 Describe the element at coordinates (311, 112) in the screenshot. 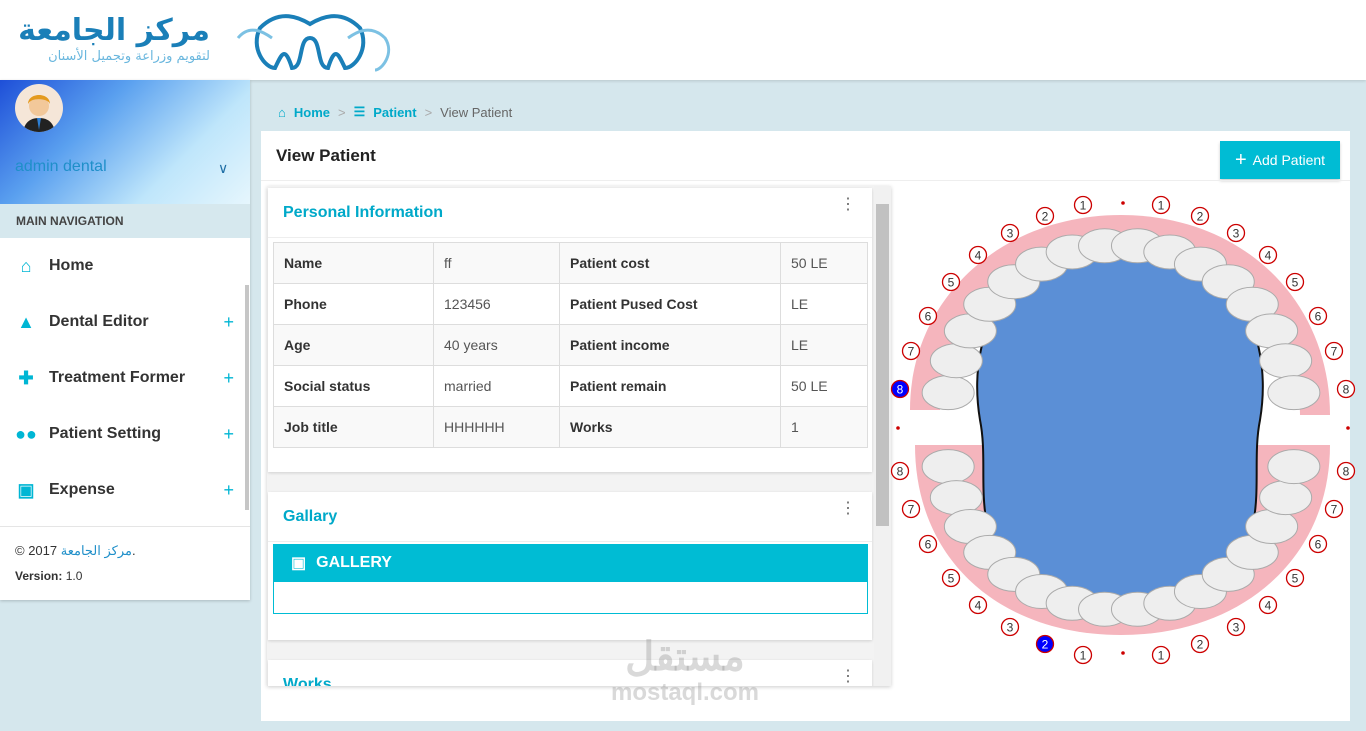

I see `breadcrumb-home: Home` at that location.